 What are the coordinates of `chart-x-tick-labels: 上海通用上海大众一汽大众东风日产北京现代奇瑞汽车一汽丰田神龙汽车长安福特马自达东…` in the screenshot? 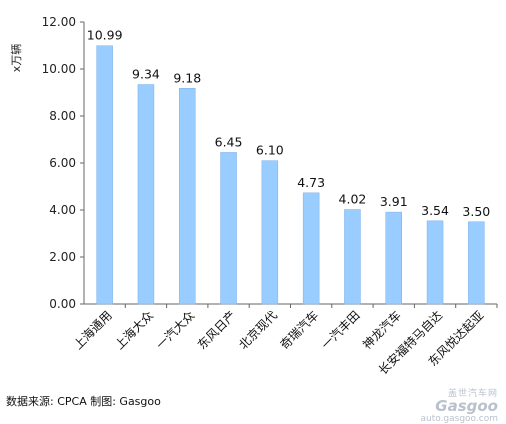 It's located at (278, 343).